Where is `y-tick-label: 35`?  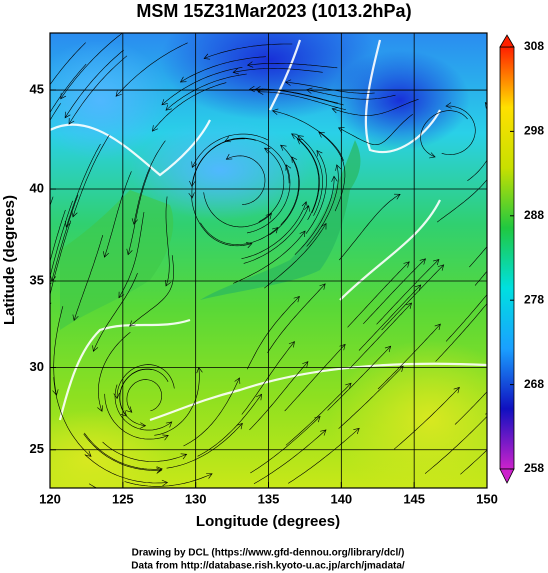 y-tick-label: 35 is located at coordinates (37, 279).